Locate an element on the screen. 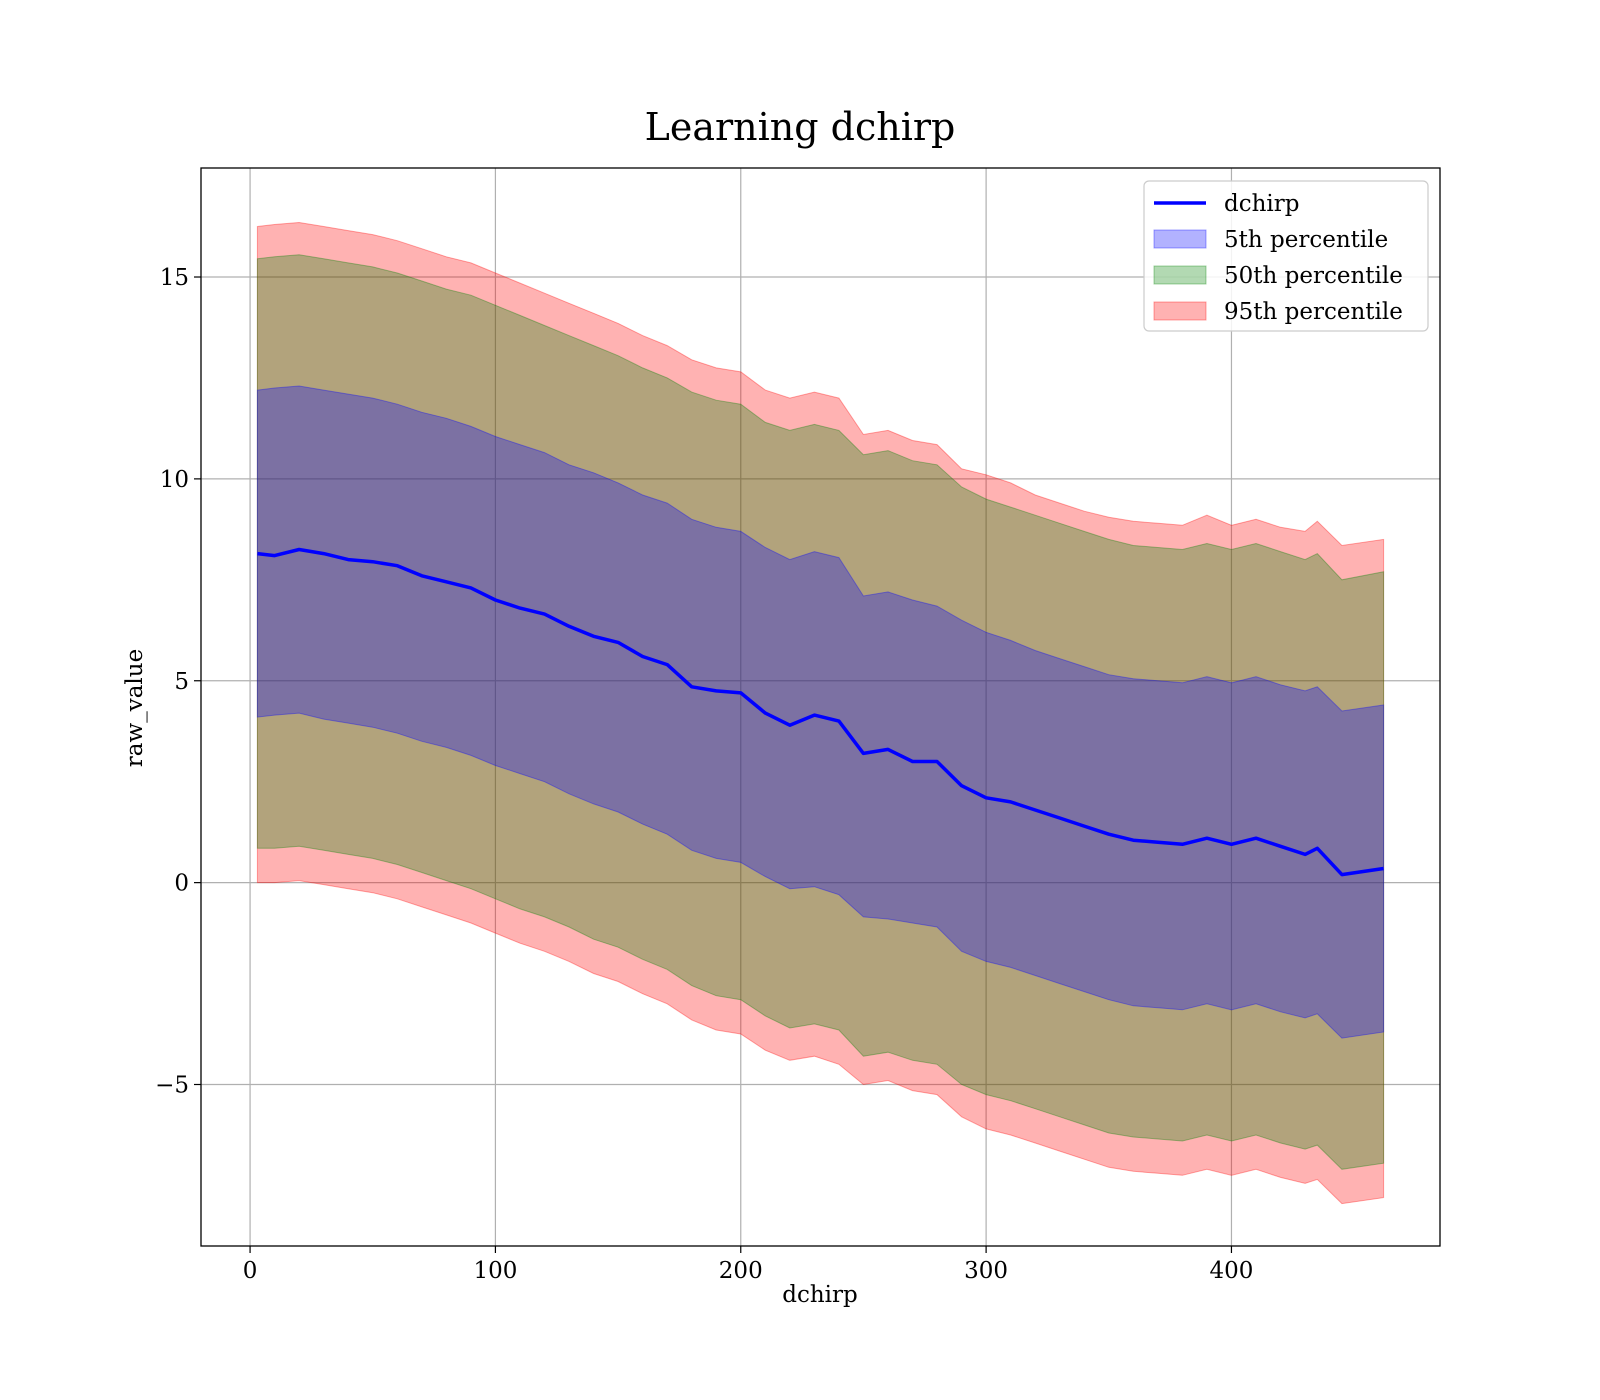 This screenshot has width=1600, height=1400. legend-label-dchirp: dchirp is located at coordinates (1262, 204).